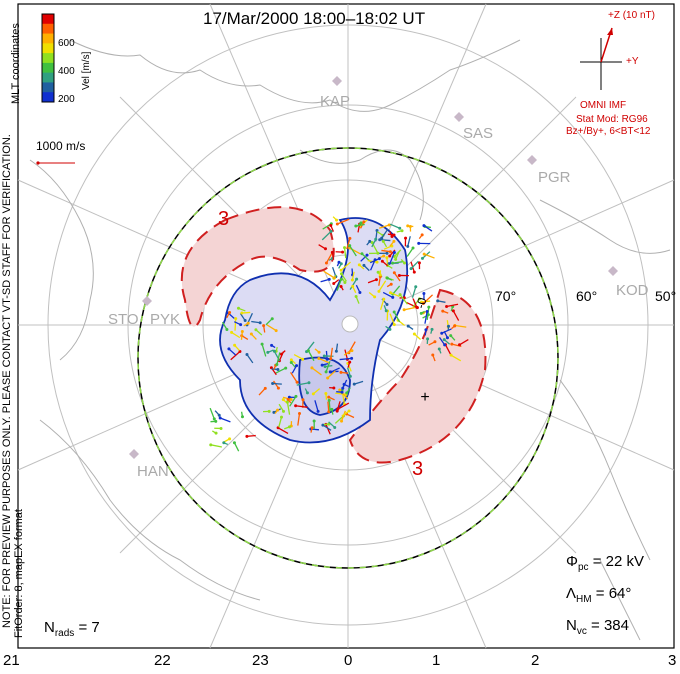 This screenshot has width=680, height=674. I want to click on mlt-tick-21: 21, so click(11, 660).